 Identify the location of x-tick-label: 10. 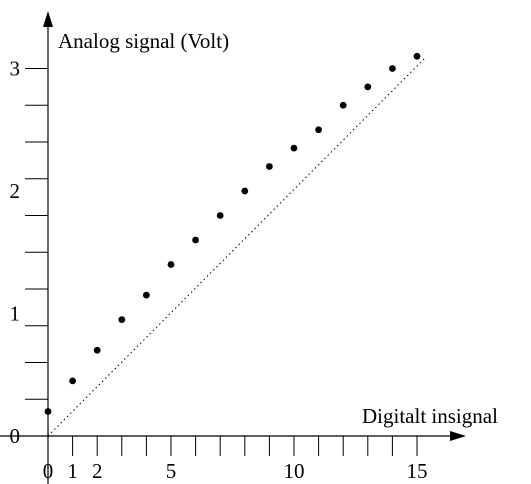
(294, 471).